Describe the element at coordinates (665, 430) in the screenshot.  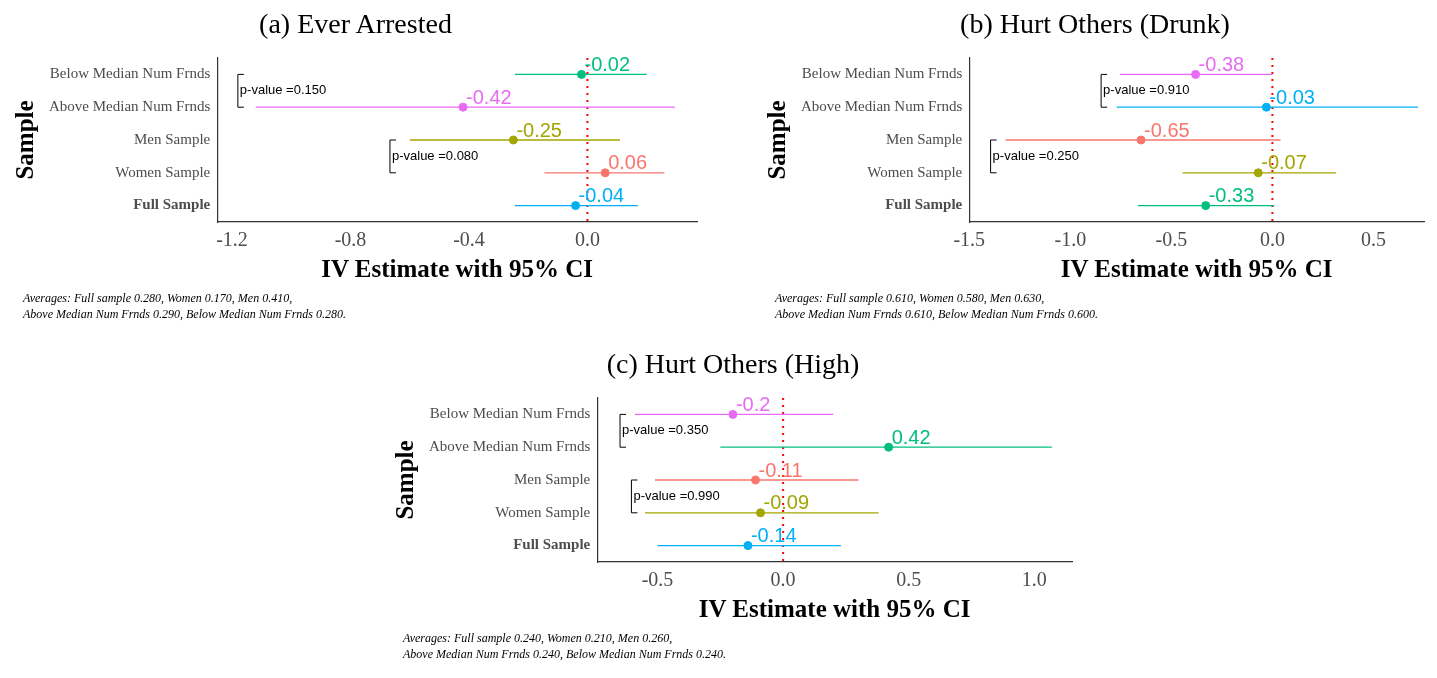
I see `annotation: p-value =0.350` at that location.